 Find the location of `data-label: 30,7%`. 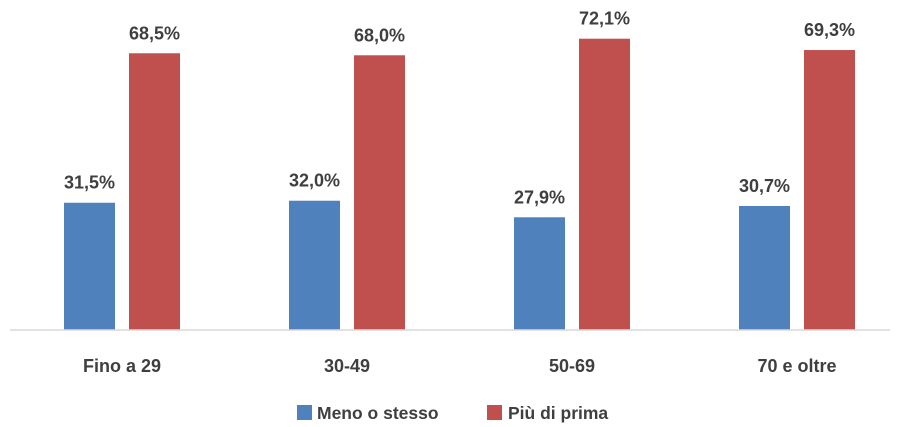

data-label: 30,7% is located at coordinates (764, 186).